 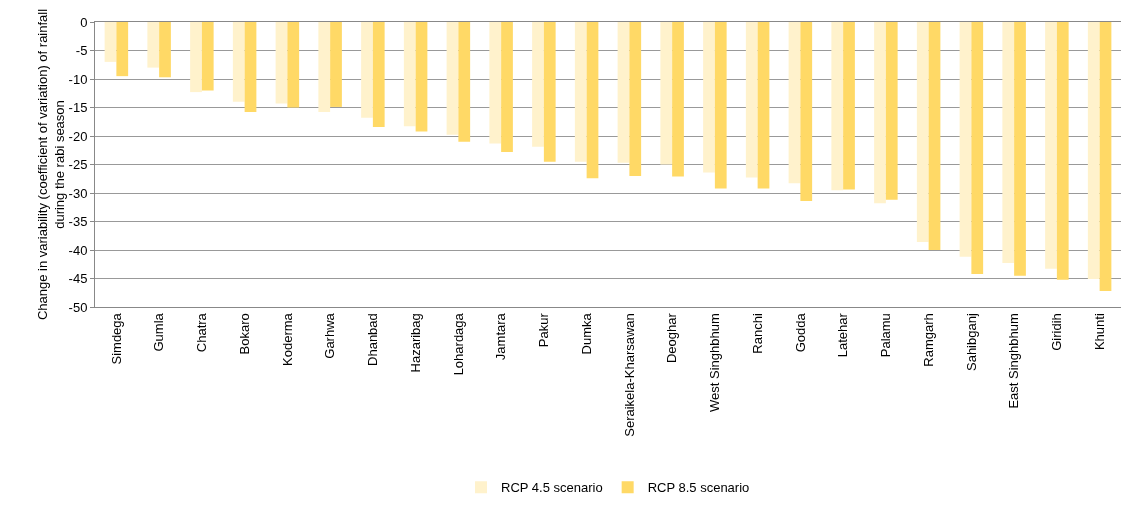 I want to click on x-tick-label: Chatra, so click(x=202, y=332).